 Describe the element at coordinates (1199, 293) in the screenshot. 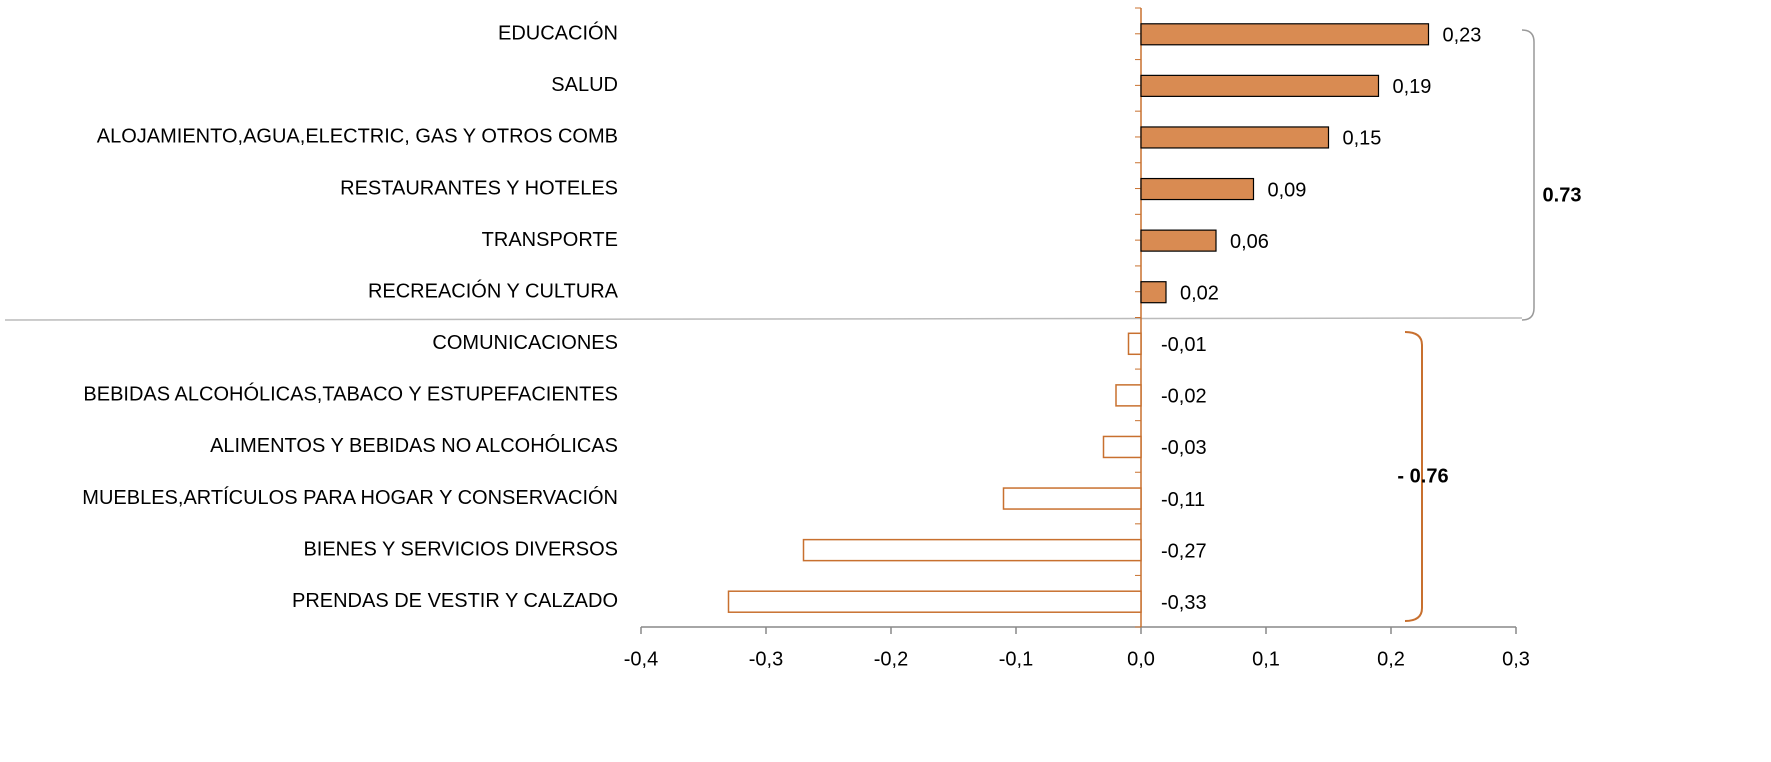

I see `value-label: 0,02` at that location.